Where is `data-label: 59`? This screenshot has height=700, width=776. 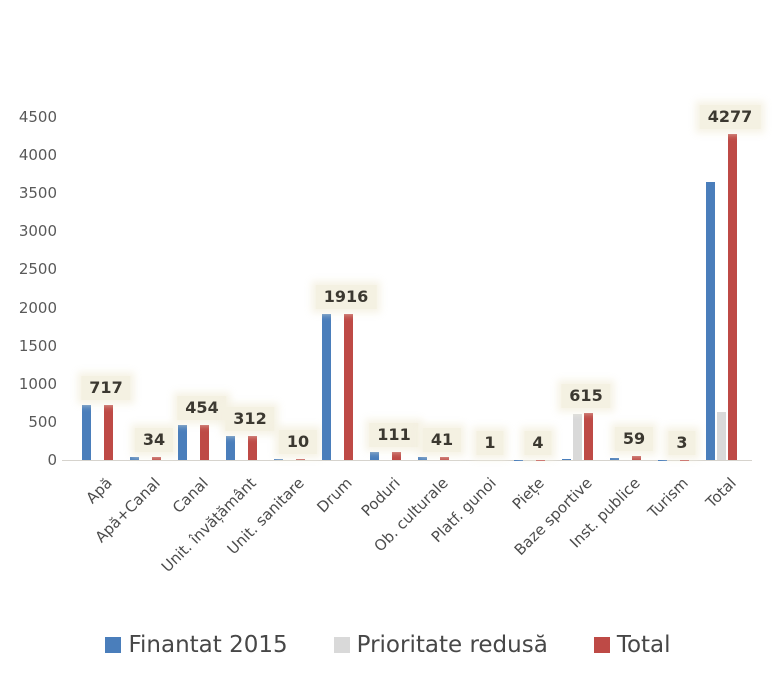
data-label: 59 is located at coordinates (634, 438).